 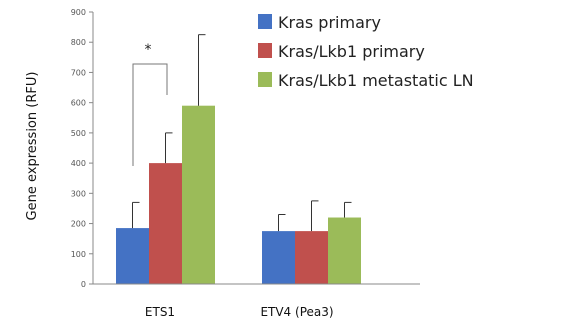 What do you see at coordinates (82, 148) in the screenshot?
I see `y-ticks: 0 100 200 300 400 500 600 700 800 900` at bounding box center [82, 148].